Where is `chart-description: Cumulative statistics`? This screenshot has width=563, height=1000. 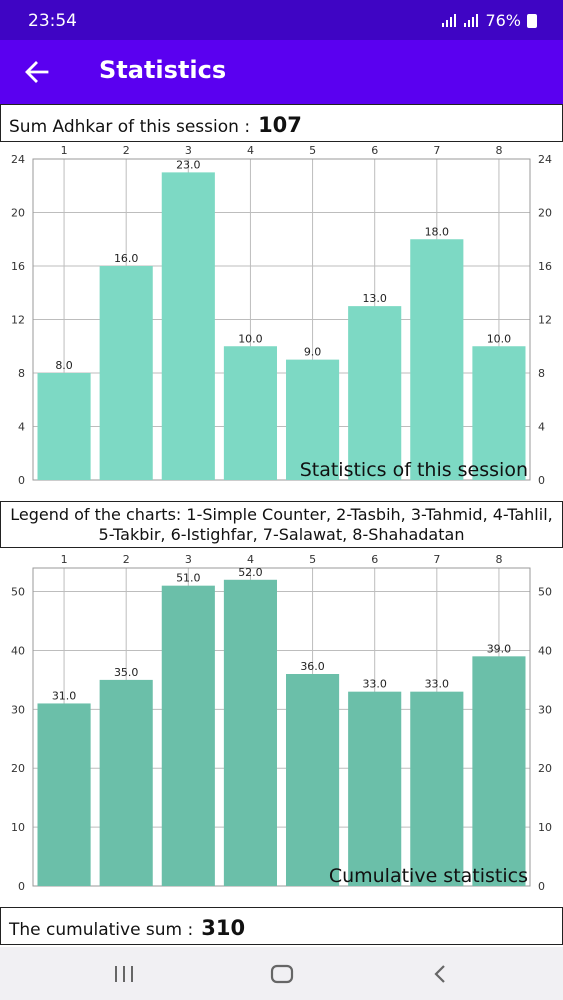 chart-description: Cumulative statistics is located at coordinates (428, 876).